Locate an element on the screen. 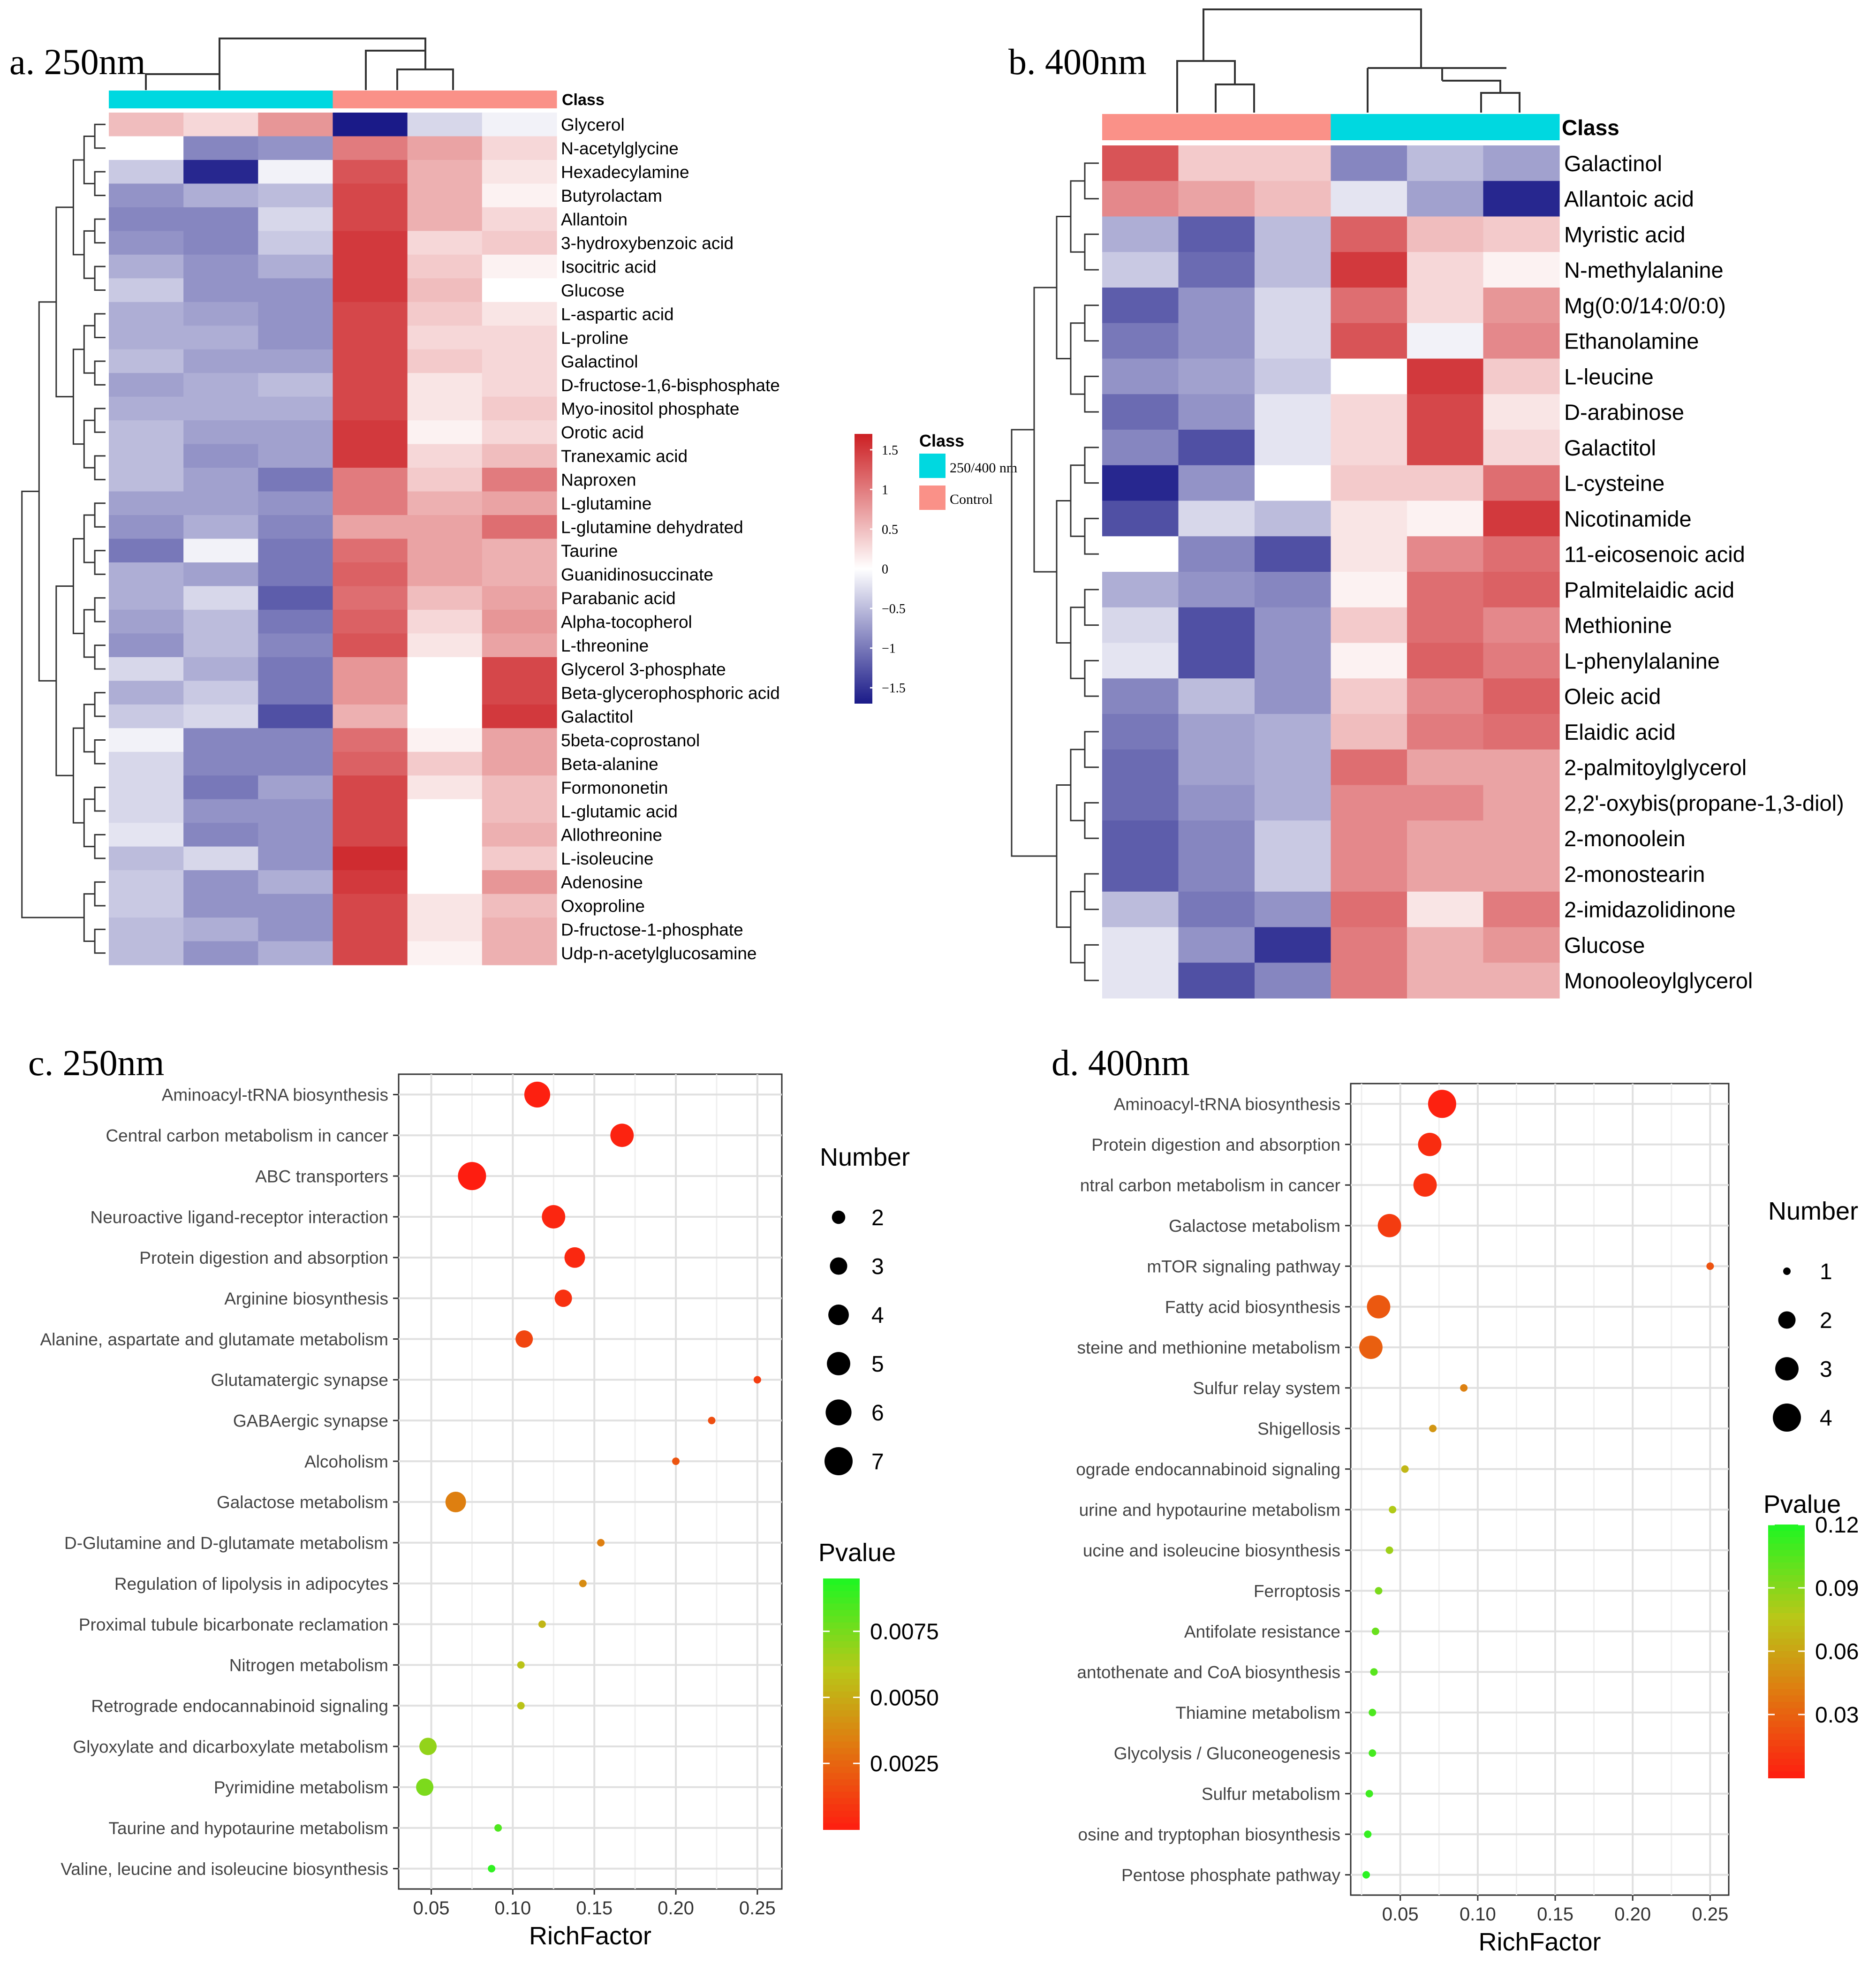 This screenshot has height=1965, width=1876. x-tick-label: 0.10 is located at coordinates (512, 1908).